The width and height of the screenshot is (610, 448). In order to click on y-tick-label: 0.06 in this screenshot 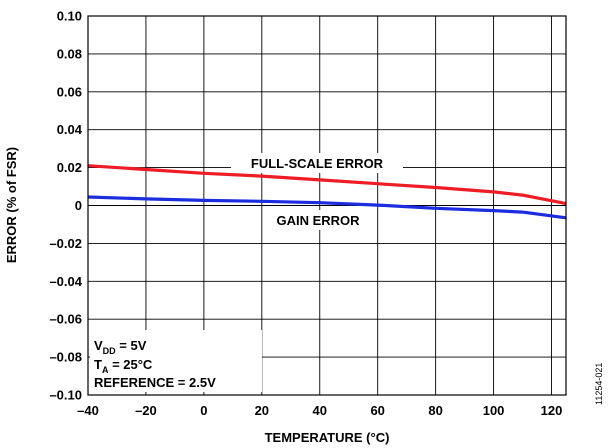, I will do `click(69, 91)`.